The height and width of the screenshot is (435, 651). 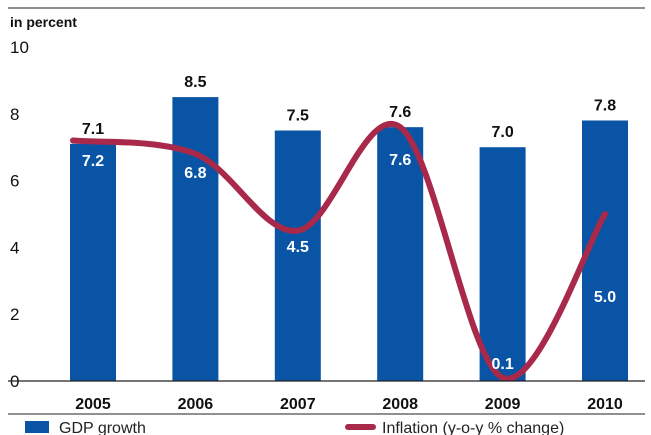 I want to click on inflation-value-label: 4.5, so click(x=298, y=247).